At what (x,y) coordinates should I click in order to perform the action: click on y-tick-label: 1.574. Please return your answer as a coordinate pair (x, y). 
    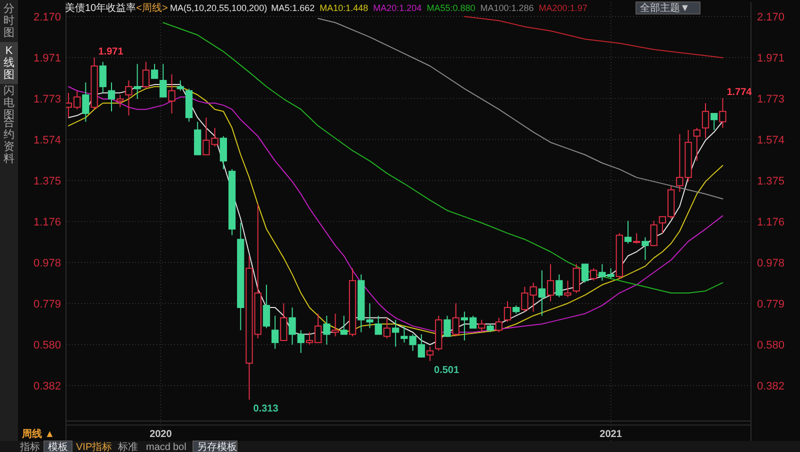
    Looking at the image, I should click on (47, 140).